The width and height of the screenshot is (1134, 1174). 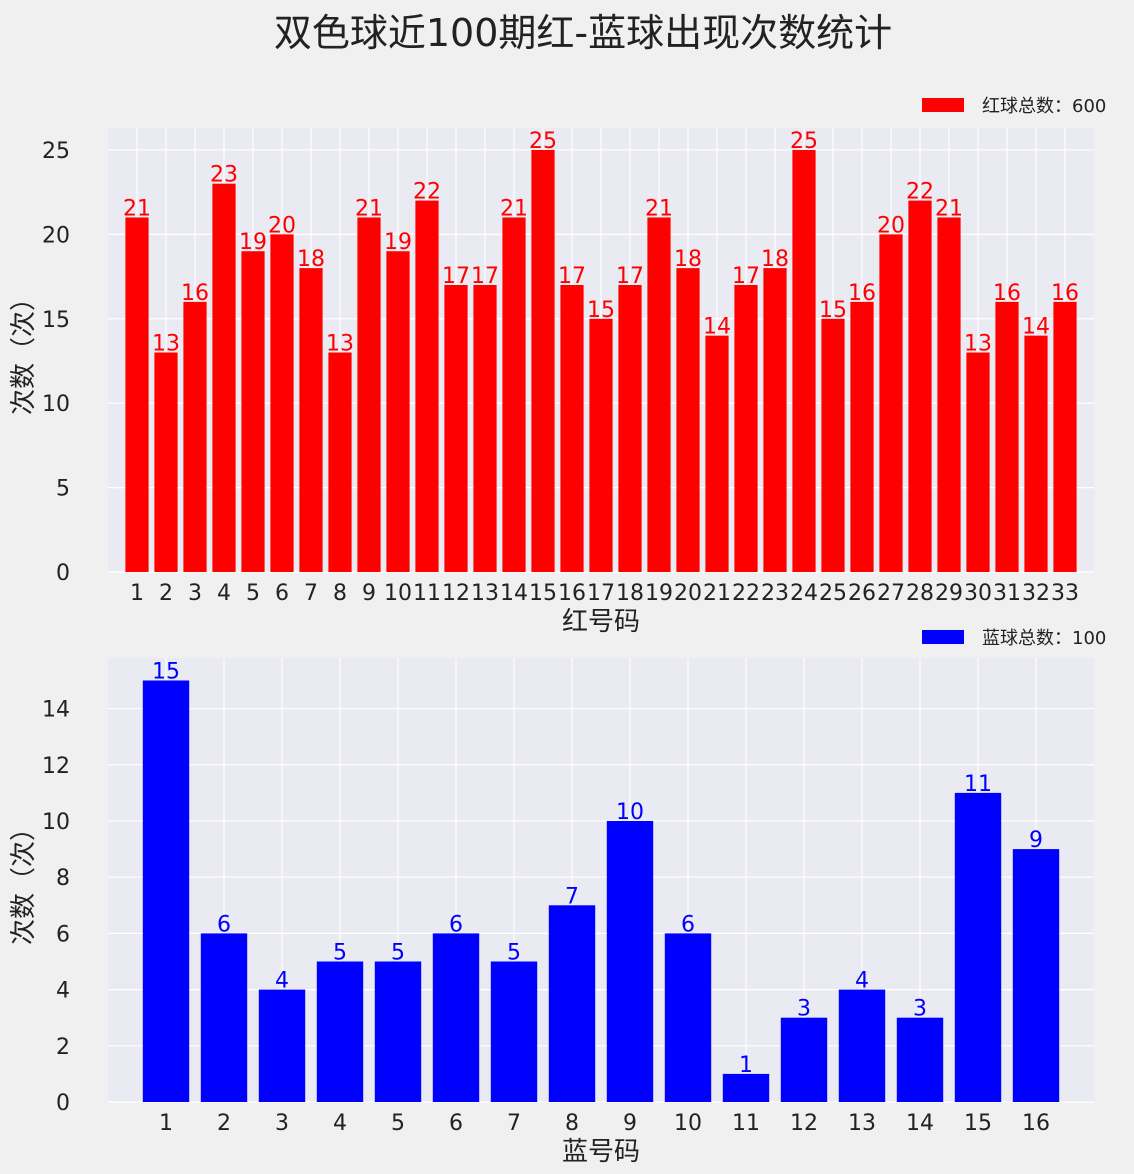 I want to click on red-x-tick-label: 28, so click(x=920, y=593).